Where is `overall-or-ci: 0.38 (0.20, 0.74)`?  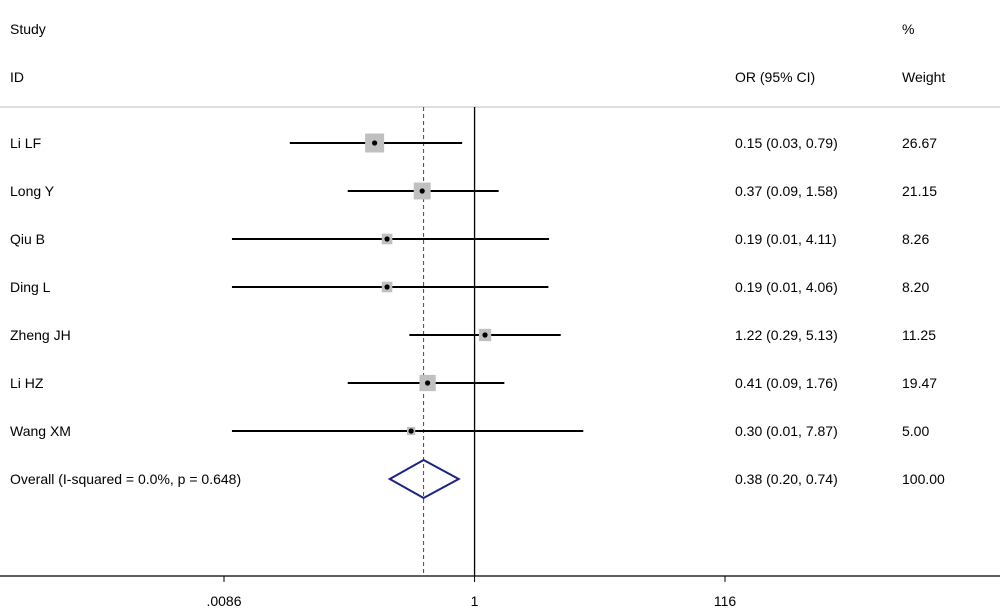
overall-or-ci: 0.38 (0.20, 0.74) is located at coordinates (786, 479).